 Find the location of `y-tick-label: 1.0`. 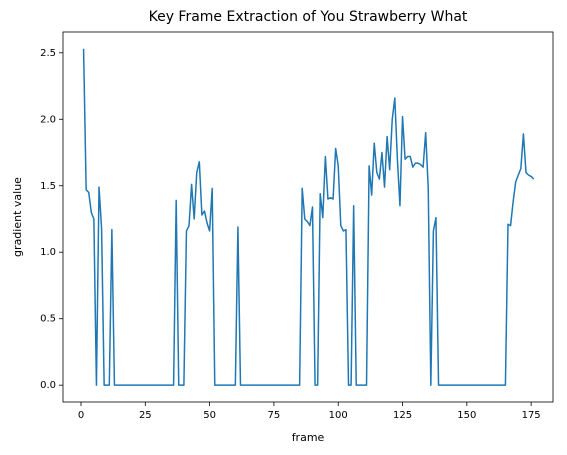

y-tick-label: 1.0 is located at coordinates (48, 252).